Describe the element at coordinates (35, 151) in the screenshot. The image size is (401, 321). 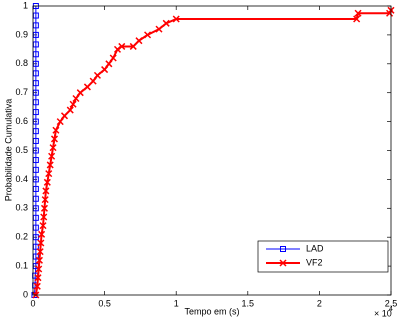
I see `series-line` at that location.